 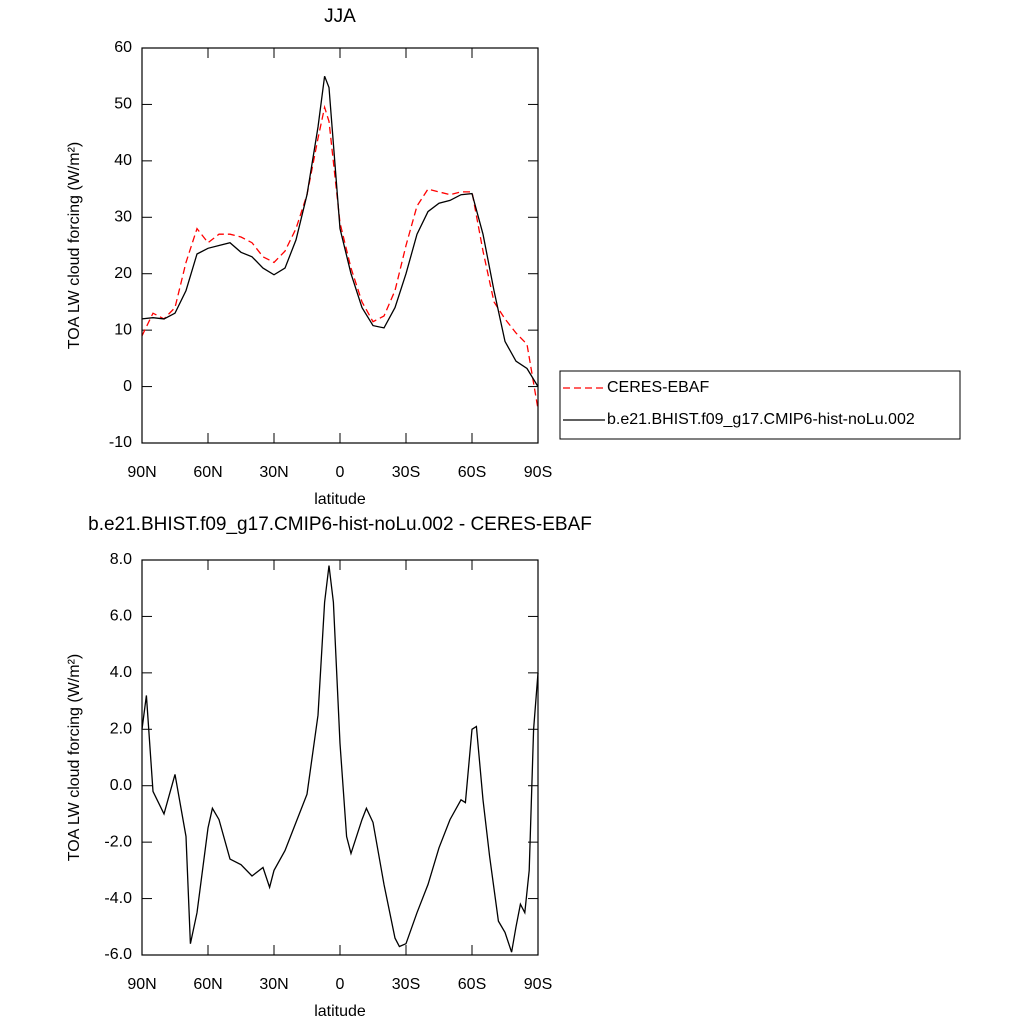 What do you see at coordinates (123, 104) in the screenshot?
I see `y-tick-label: 50` at bounding box center [123, 104].